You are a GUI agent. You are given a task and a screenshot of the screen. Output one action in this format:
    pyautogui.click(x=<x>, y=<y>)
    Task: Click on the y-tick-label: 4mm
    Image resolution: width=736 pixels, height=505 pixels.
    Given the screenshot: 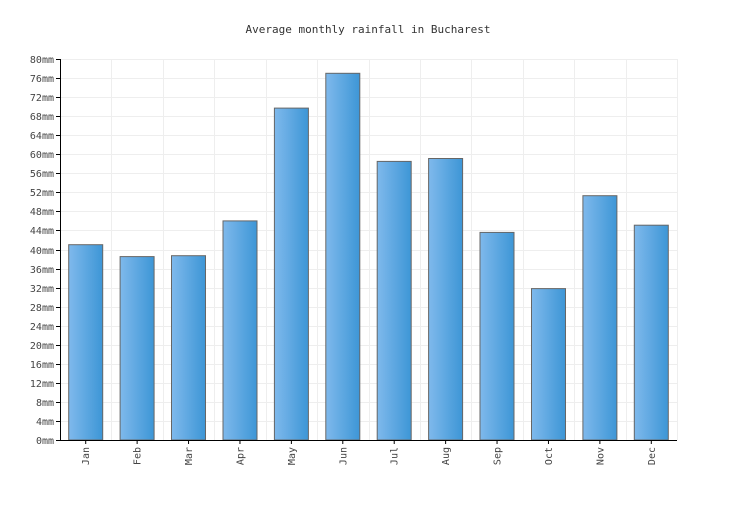 What is the action you would take?
    pyautogui.click(x=45, y=422)
    